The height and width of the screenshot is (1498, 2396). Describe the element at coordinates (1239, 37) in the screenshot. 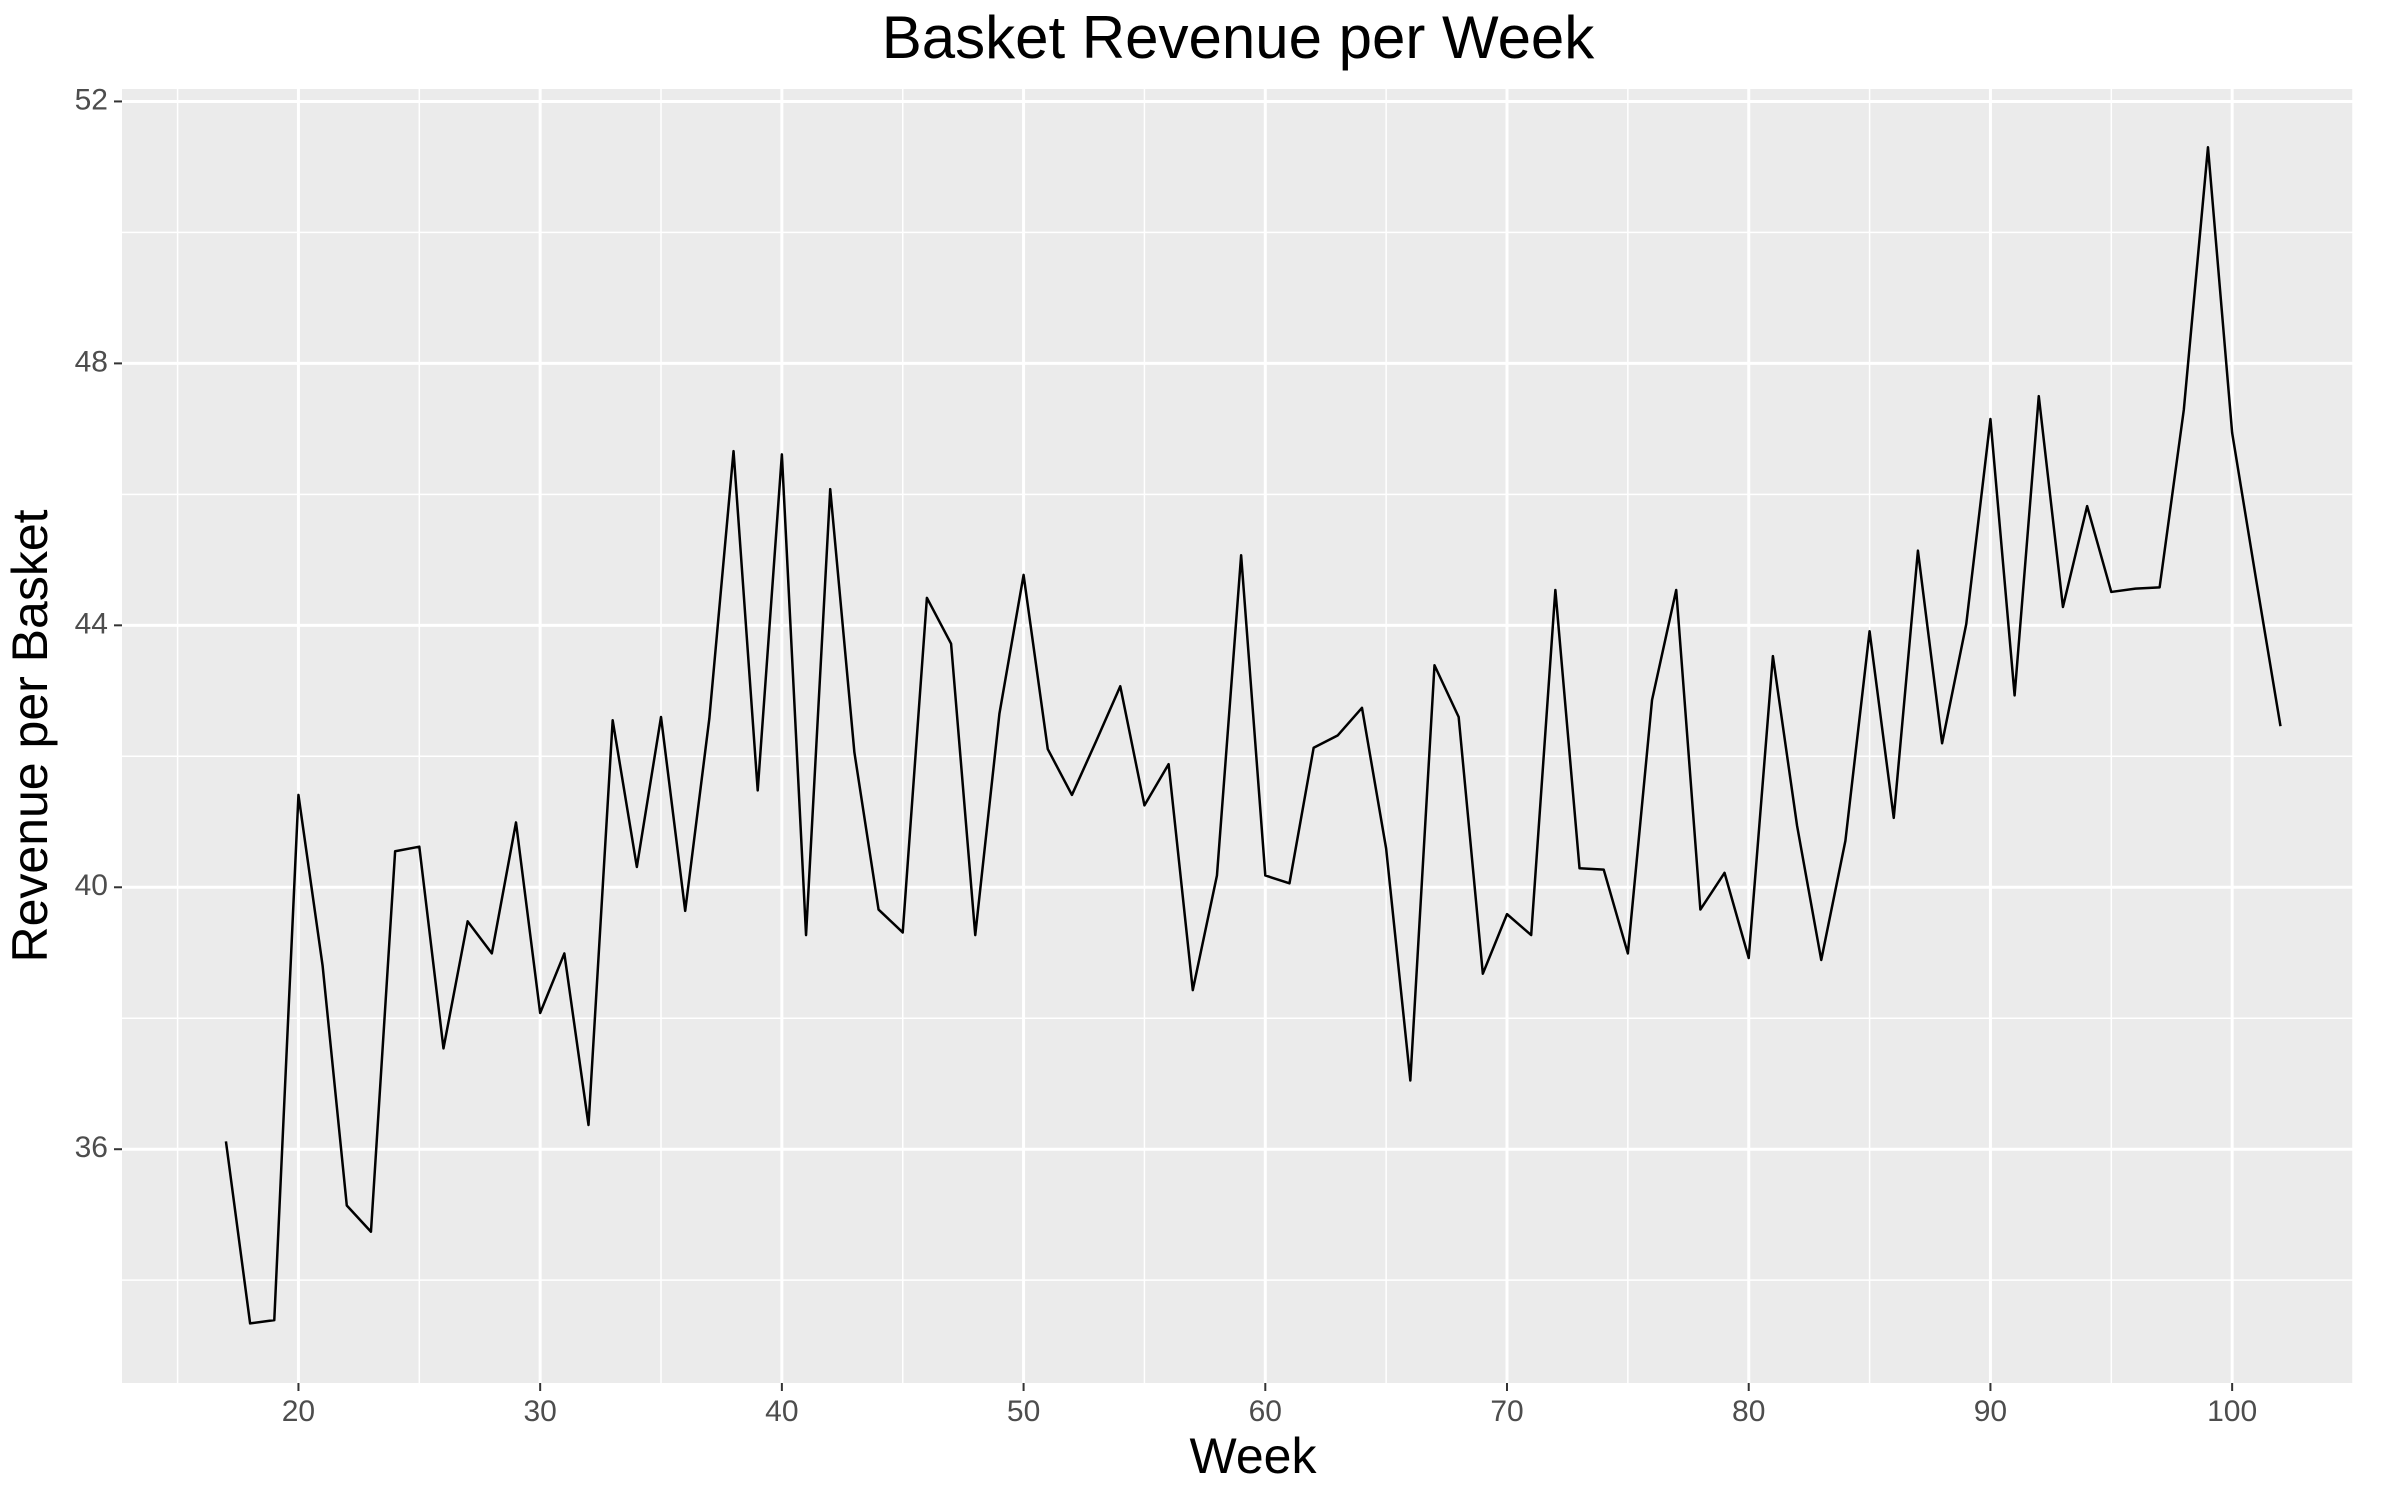

I see `chart-title: Basket Revenue per Week` at that location.